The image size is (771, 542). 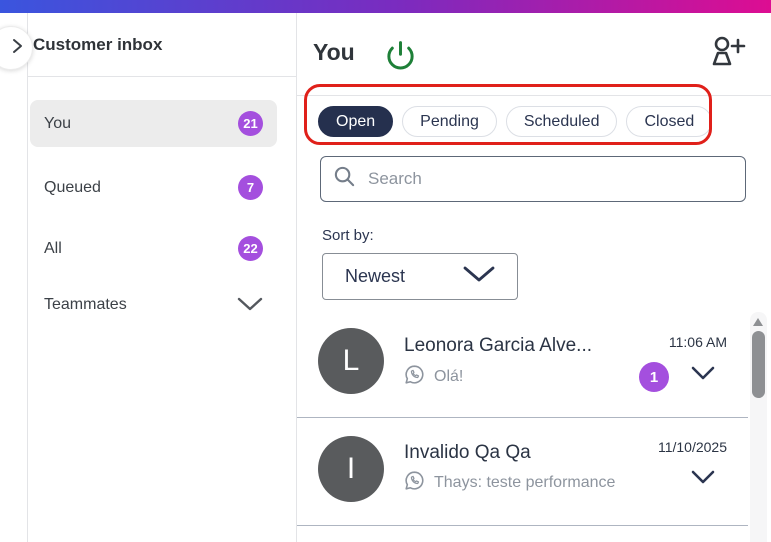 What do you see at coordinates (467, 452) in the screenshot?
I see `conversation-name: Invalido Qa Qa` at bounding box center [467, 452].